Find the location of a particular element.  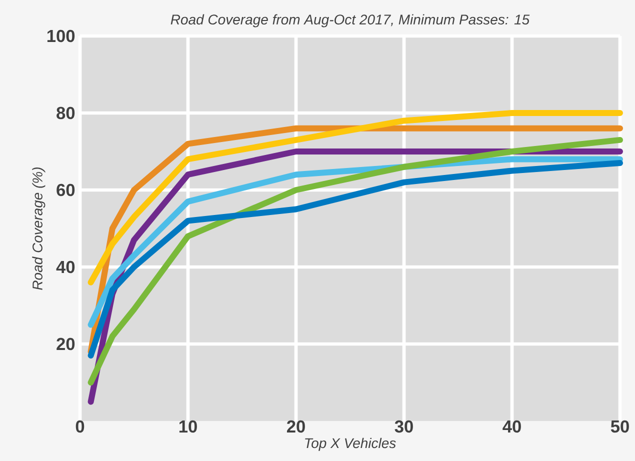

x-tick-label: 40 is located at coordinates (511, 426).